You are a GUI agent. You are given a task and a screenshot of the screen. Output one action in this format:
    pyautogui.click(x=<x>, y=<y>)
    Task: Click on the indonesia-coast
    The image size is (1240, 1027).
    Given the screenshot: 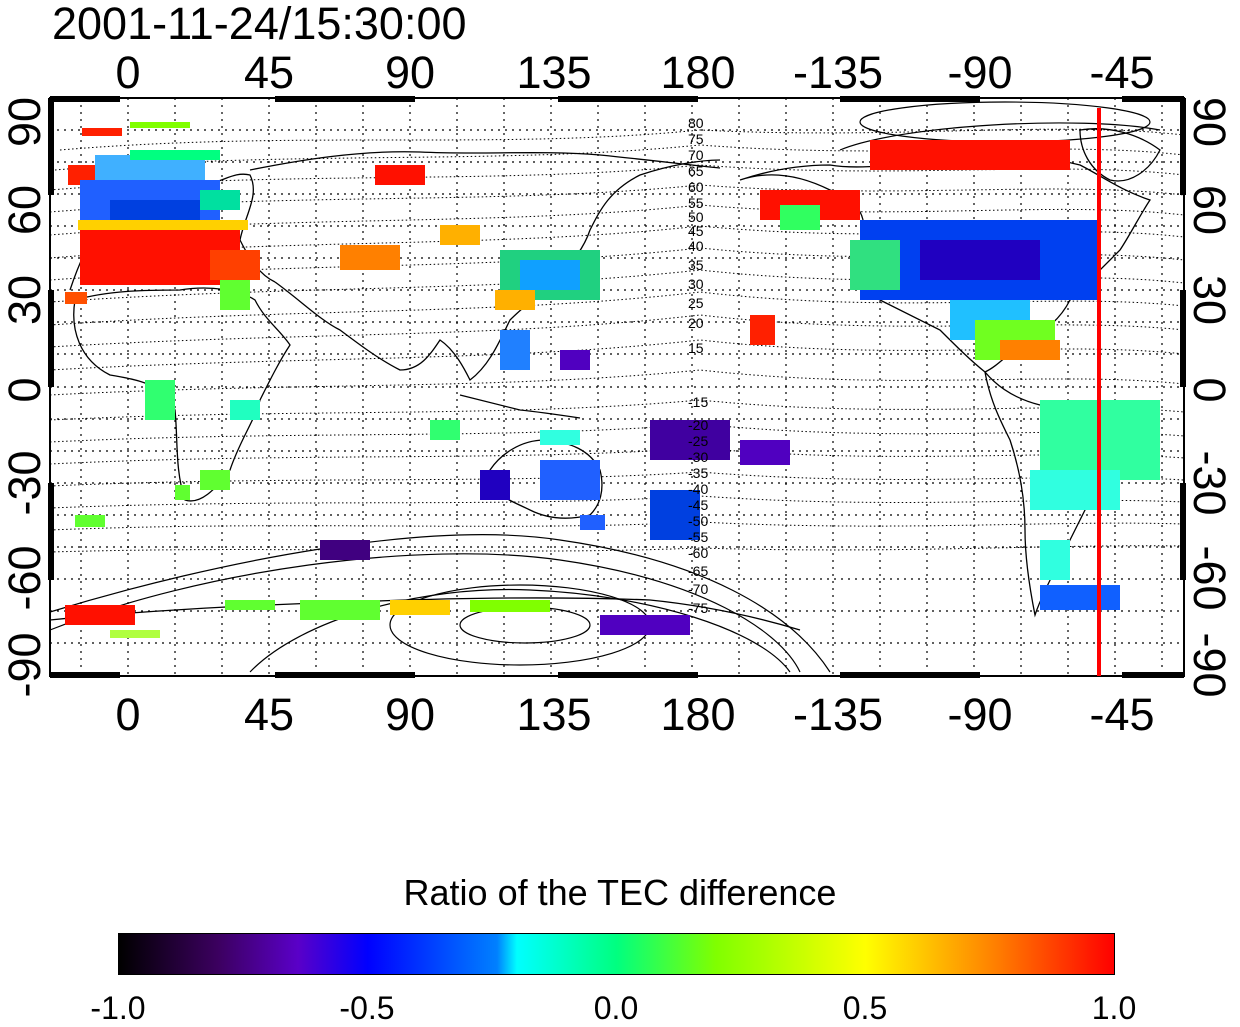 What is the action you would take?
    pyautogui.click(x=520, y=406)
    